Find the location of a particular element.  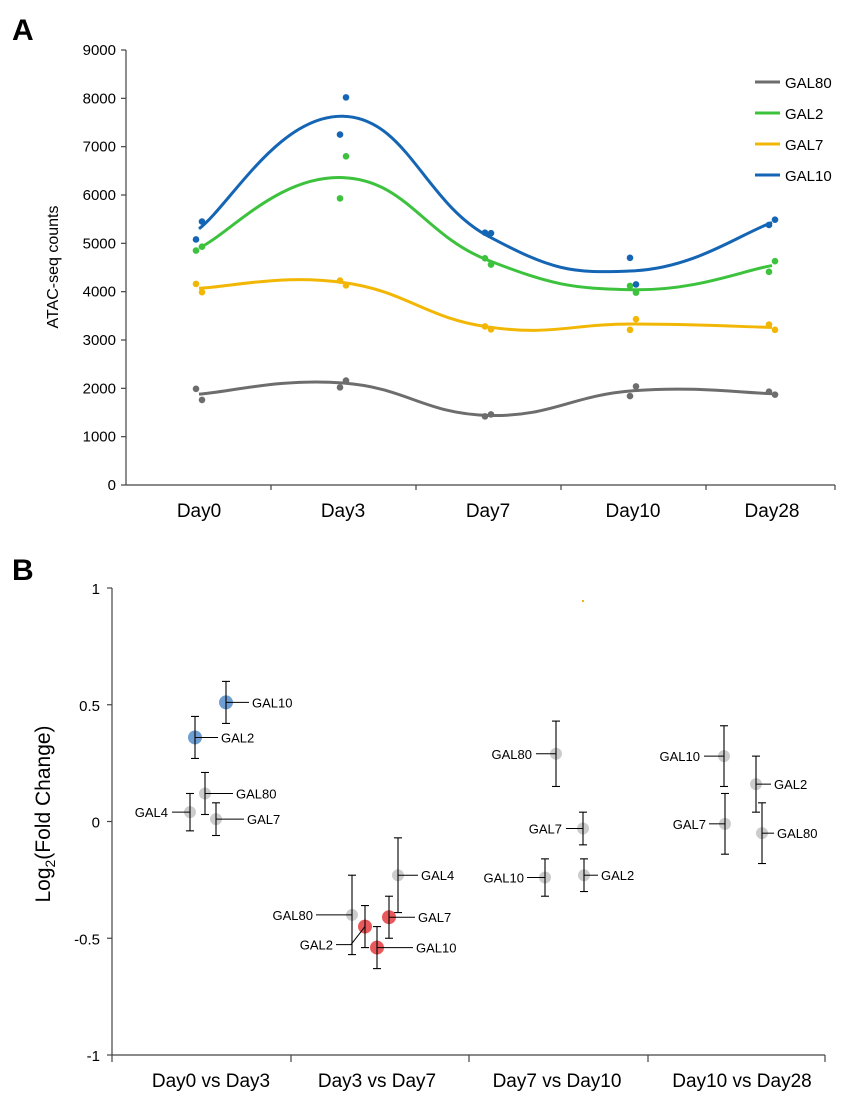

y-tick-label: 3000 is located at coordinates (99, 340).